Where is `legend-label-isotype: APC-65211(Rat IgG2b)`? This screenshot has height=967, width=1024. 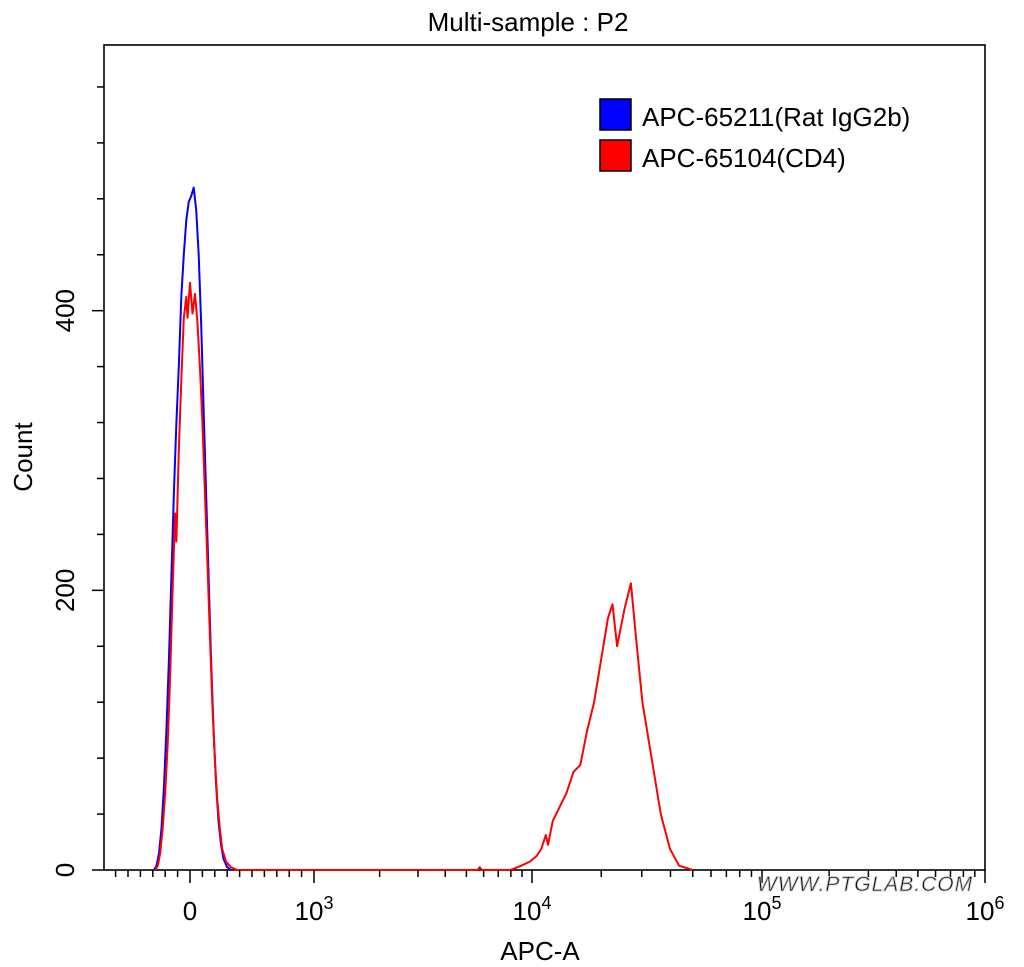
legend-label-isotype: APC-65211(Rat IgG2b) is located at coordinates (776, 117).